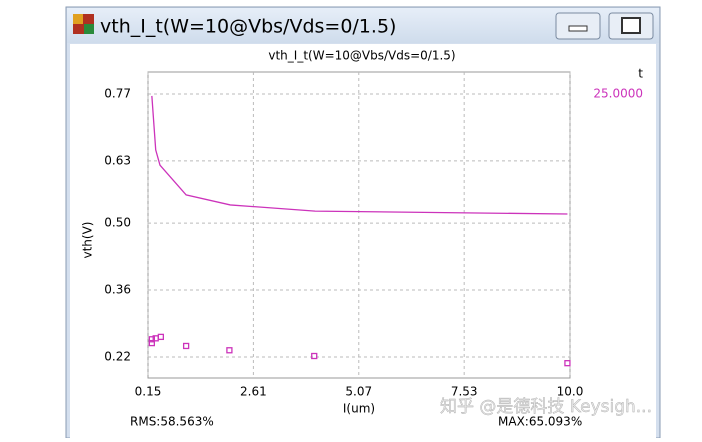 The width and height of the screenshot is (702, 442). I want to click on maximize-button, so click(631, 26).